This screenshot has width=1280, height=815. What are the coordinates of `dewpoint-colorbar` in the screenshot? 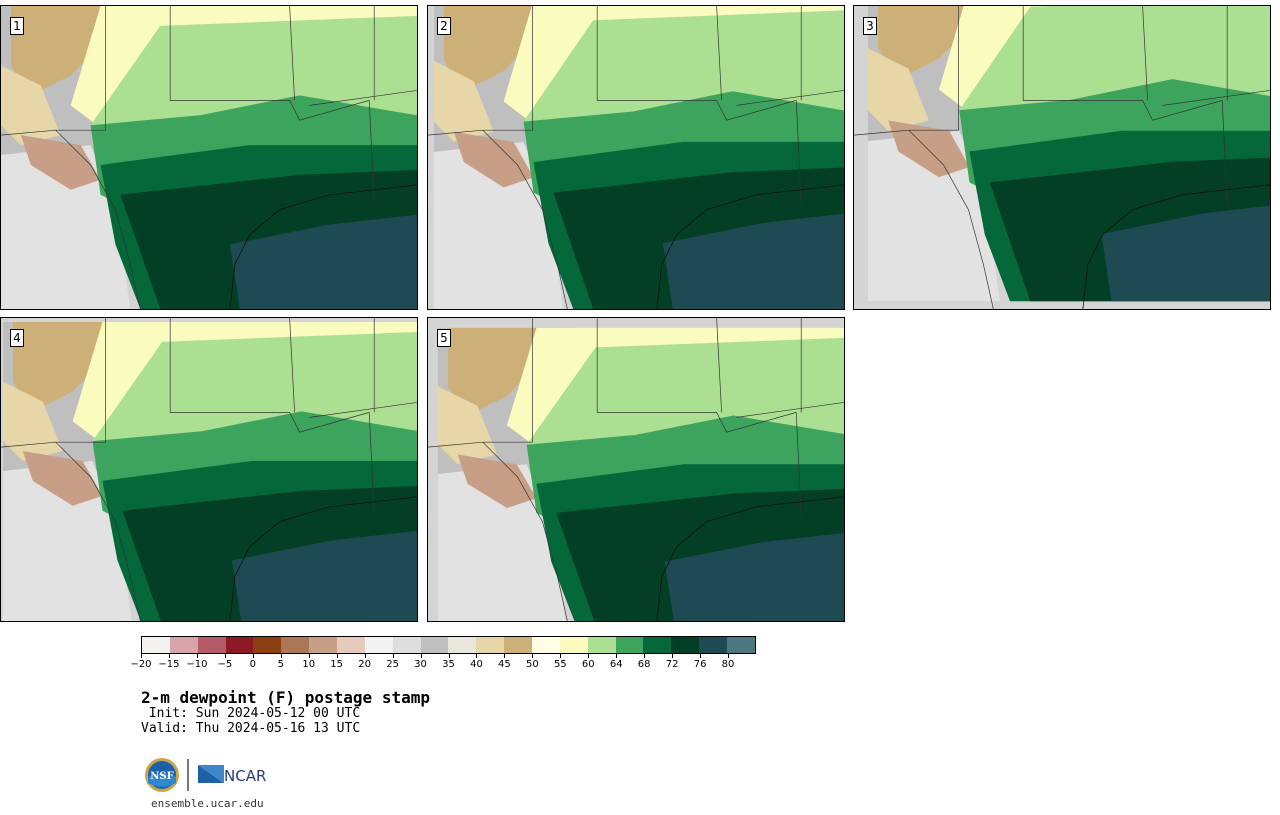 It's located at (448, 645).